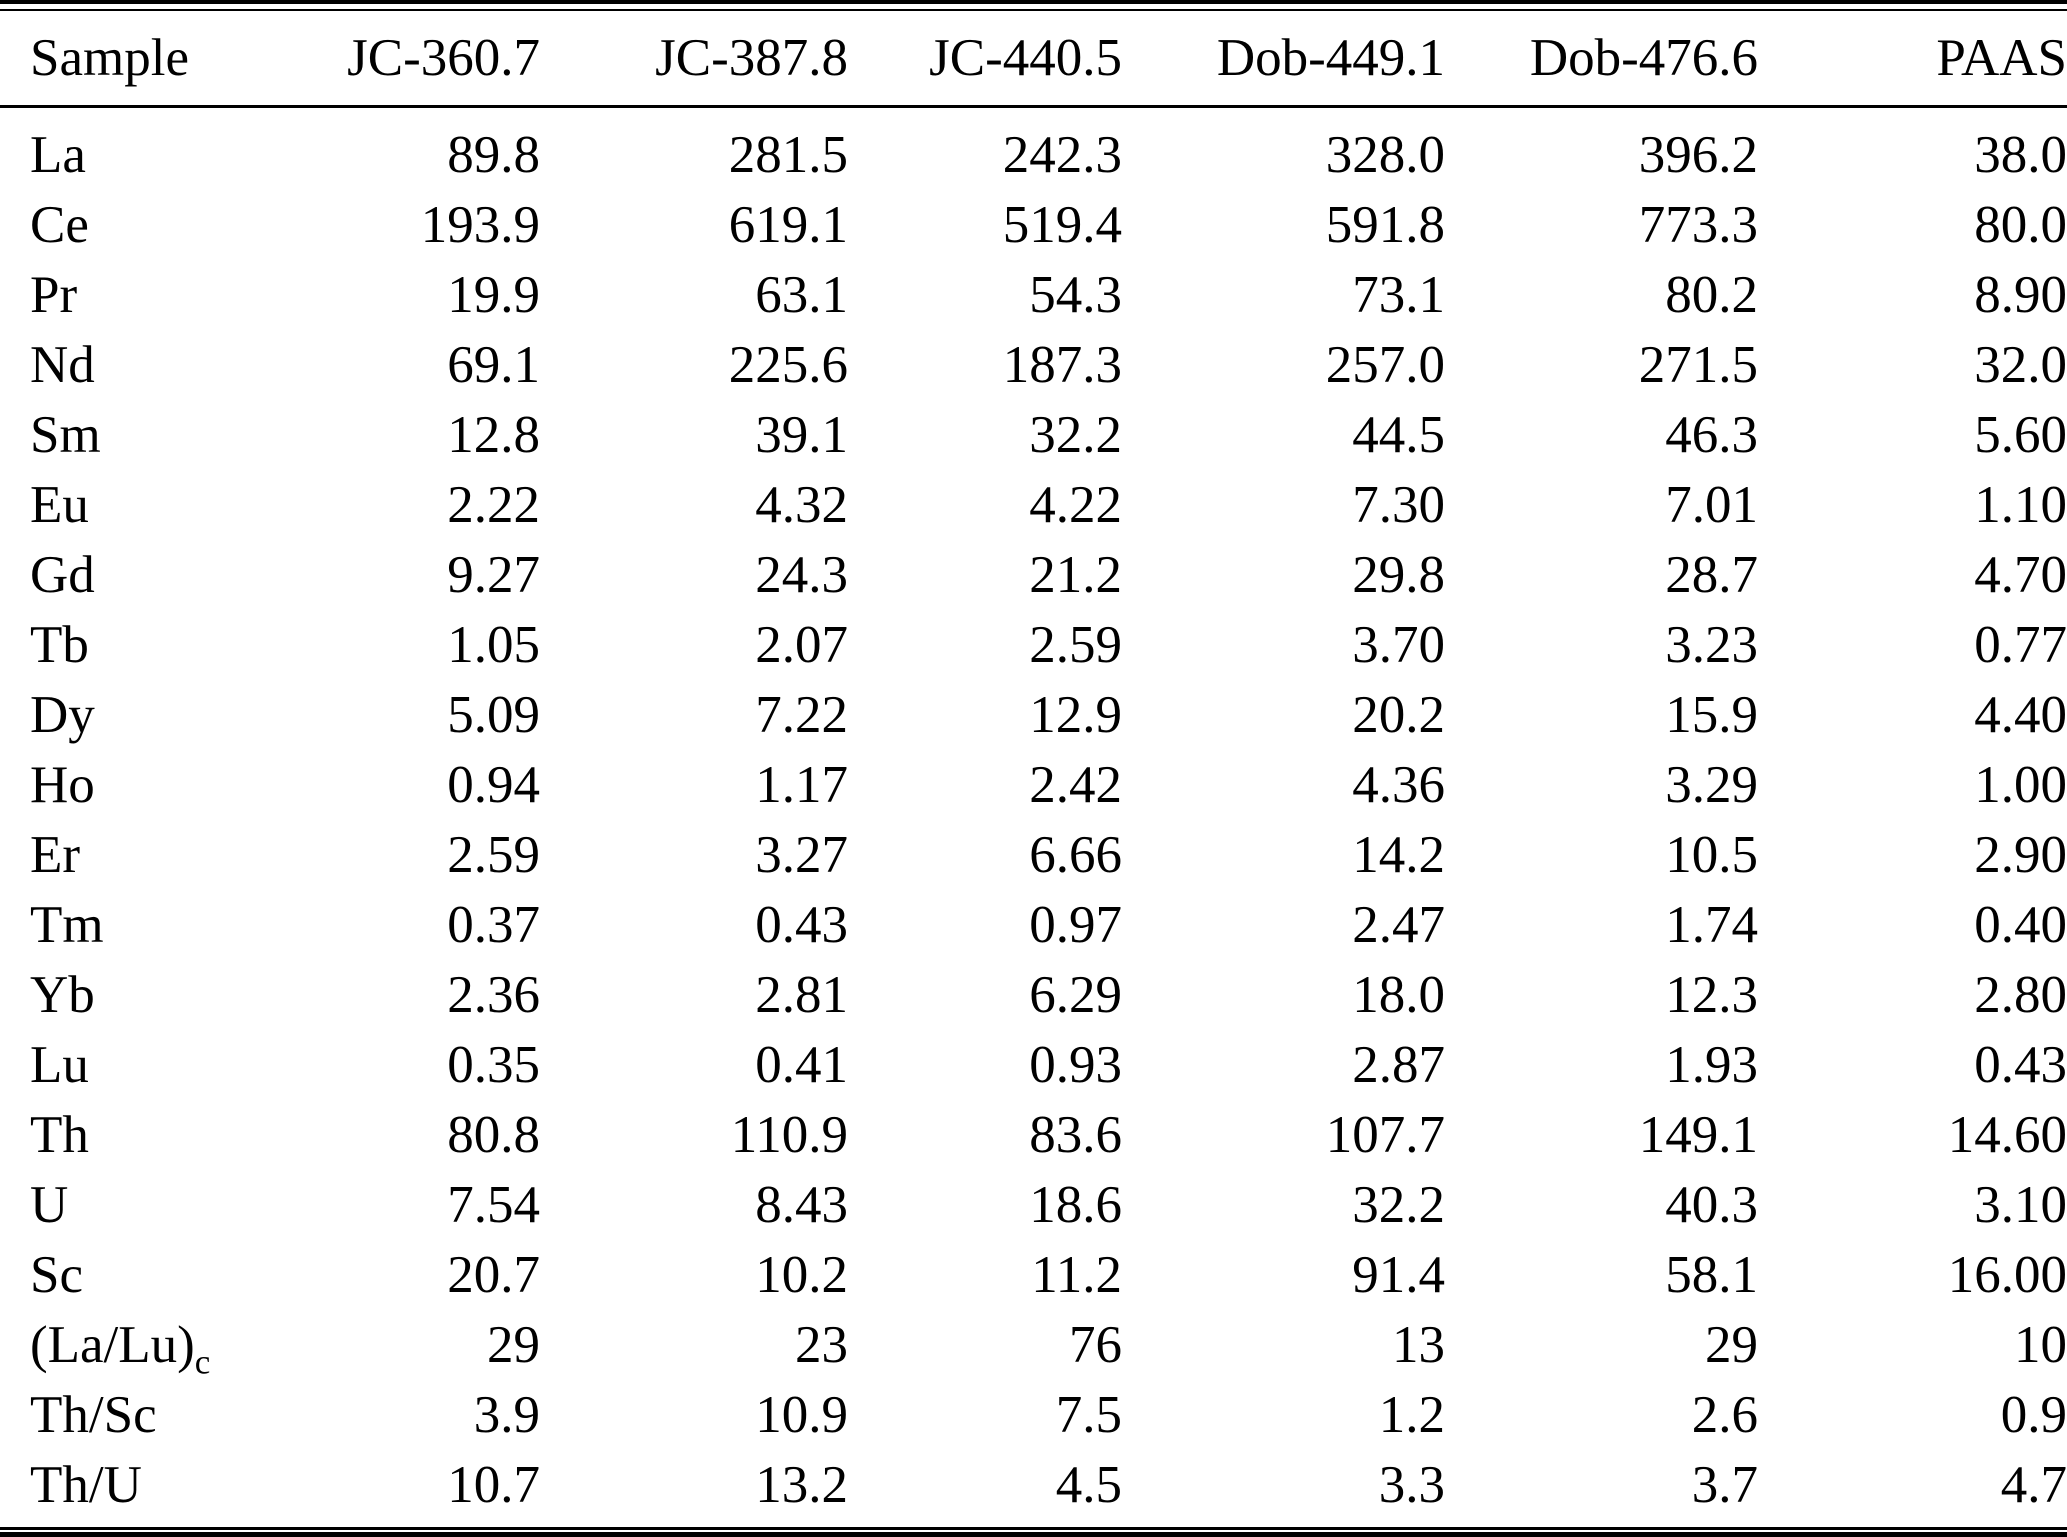 The image size is (2067, 1537). What do you see at coordinates (1033, 925) in the screenshot?
I see `table-row: Tm 0.37 0.43 0.97 2.47 1.74 0.40` at bounding box center [1033, 925].